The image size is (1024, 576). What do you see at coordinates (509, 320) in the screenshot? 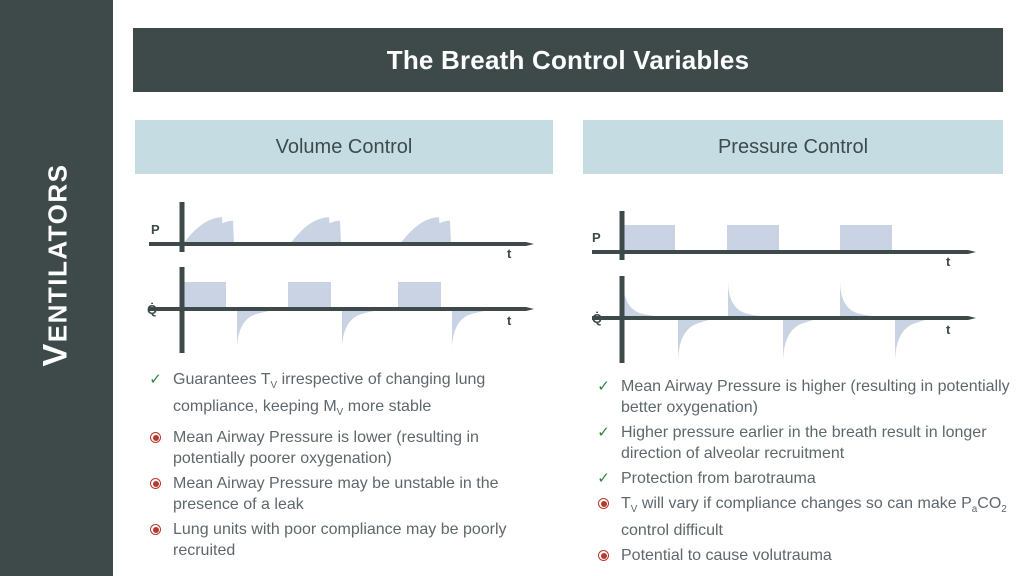
I see `vc-flow-x-label: t` at bounding box center [509, 320].